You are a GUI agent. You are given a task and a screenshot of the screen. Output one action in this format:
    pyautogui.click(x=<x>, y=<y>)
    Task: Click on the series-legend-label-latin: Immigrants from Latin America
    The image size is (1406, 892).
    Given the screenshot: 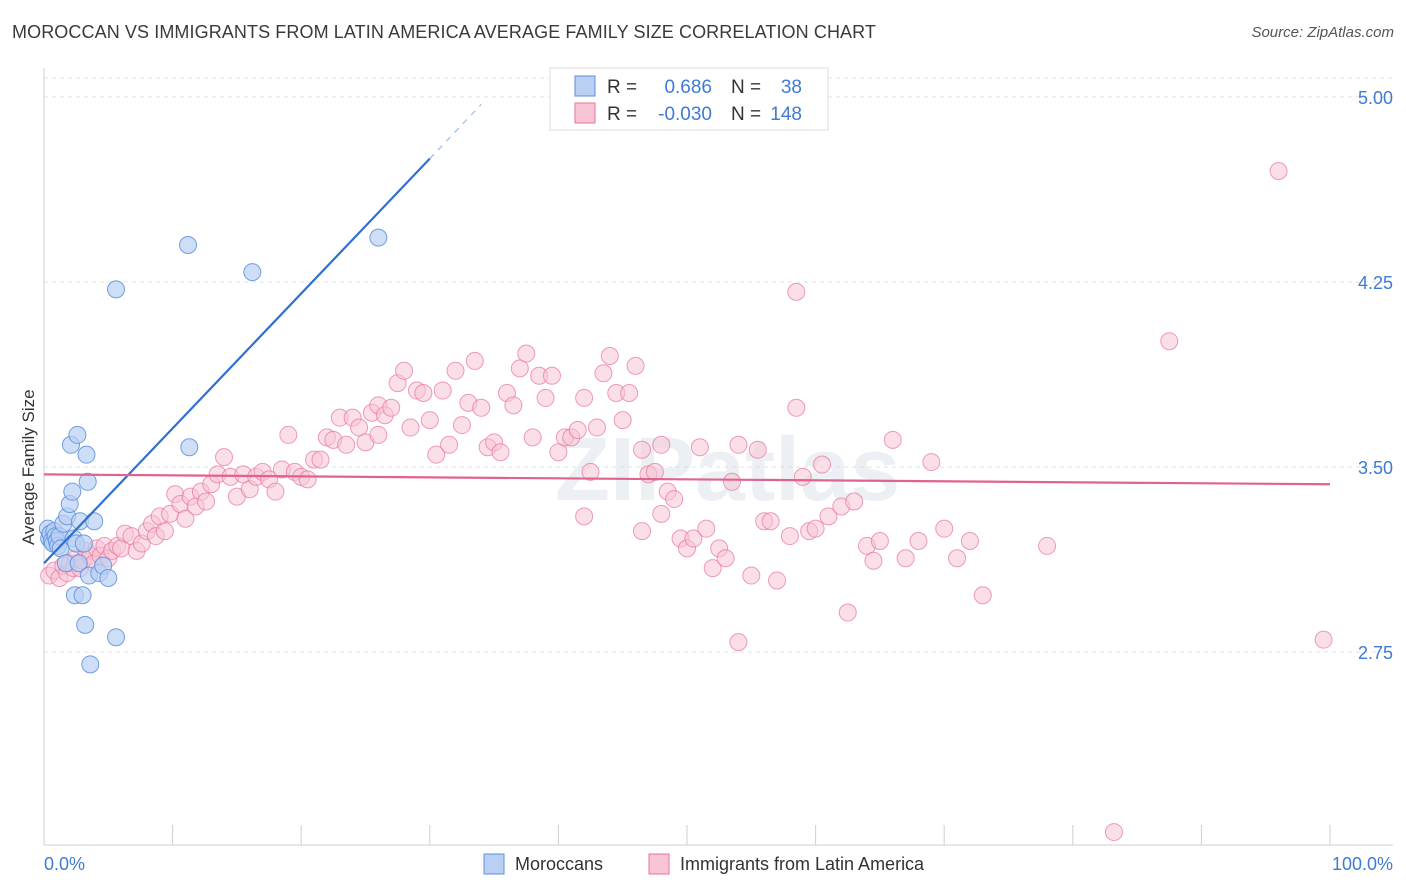 What is the action you would take?
    pyautogui.click(x=802, y=864)
    